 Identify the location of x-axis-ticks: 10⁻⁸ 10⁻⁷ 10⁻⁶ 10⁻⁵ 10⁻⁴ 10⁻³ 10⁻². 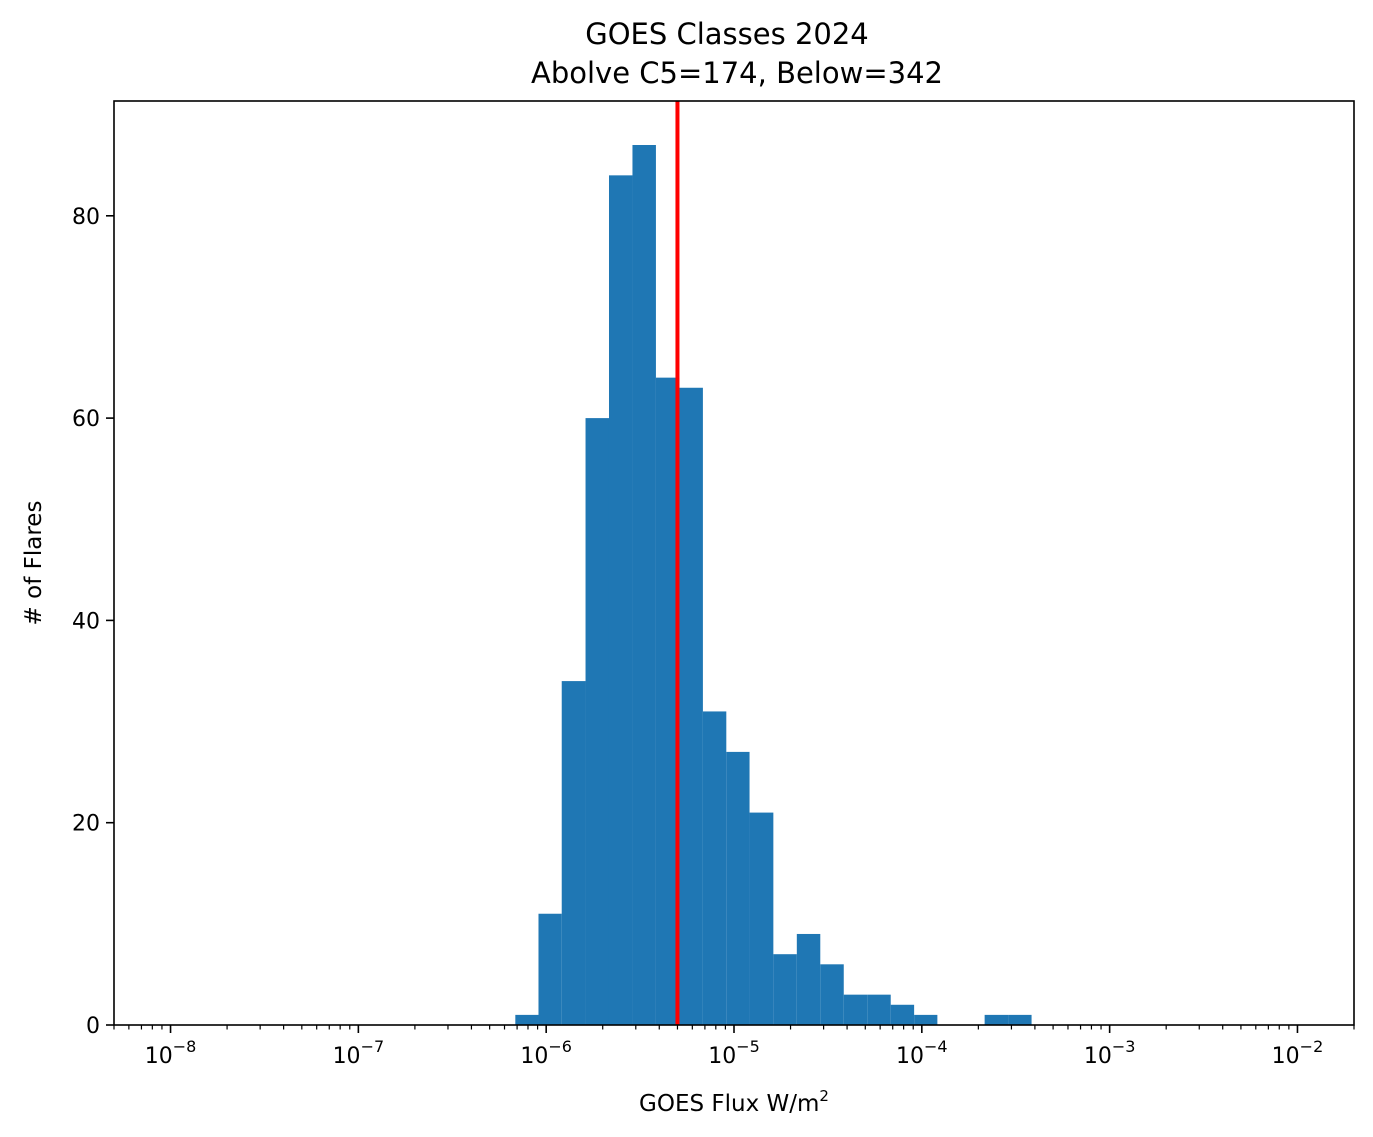
(734, 1047).